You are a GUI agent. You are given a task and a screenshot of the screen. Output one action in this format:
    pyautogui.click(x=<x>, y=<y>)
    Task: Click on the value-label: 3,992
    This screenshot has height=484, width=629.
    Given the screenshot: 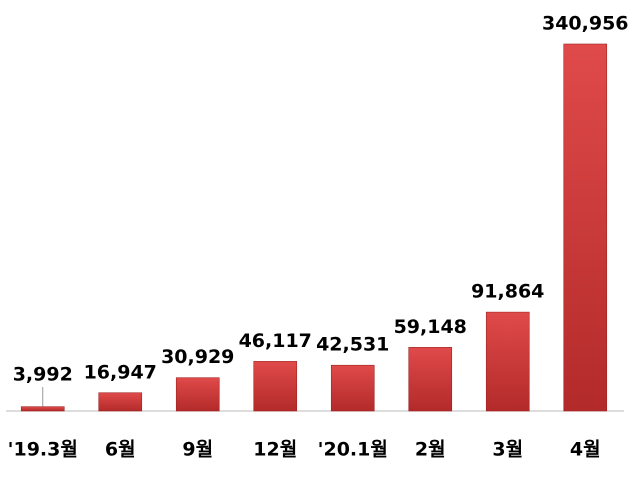 What is the action you would take?
    pyautogui.click(x=43, y=375)
    